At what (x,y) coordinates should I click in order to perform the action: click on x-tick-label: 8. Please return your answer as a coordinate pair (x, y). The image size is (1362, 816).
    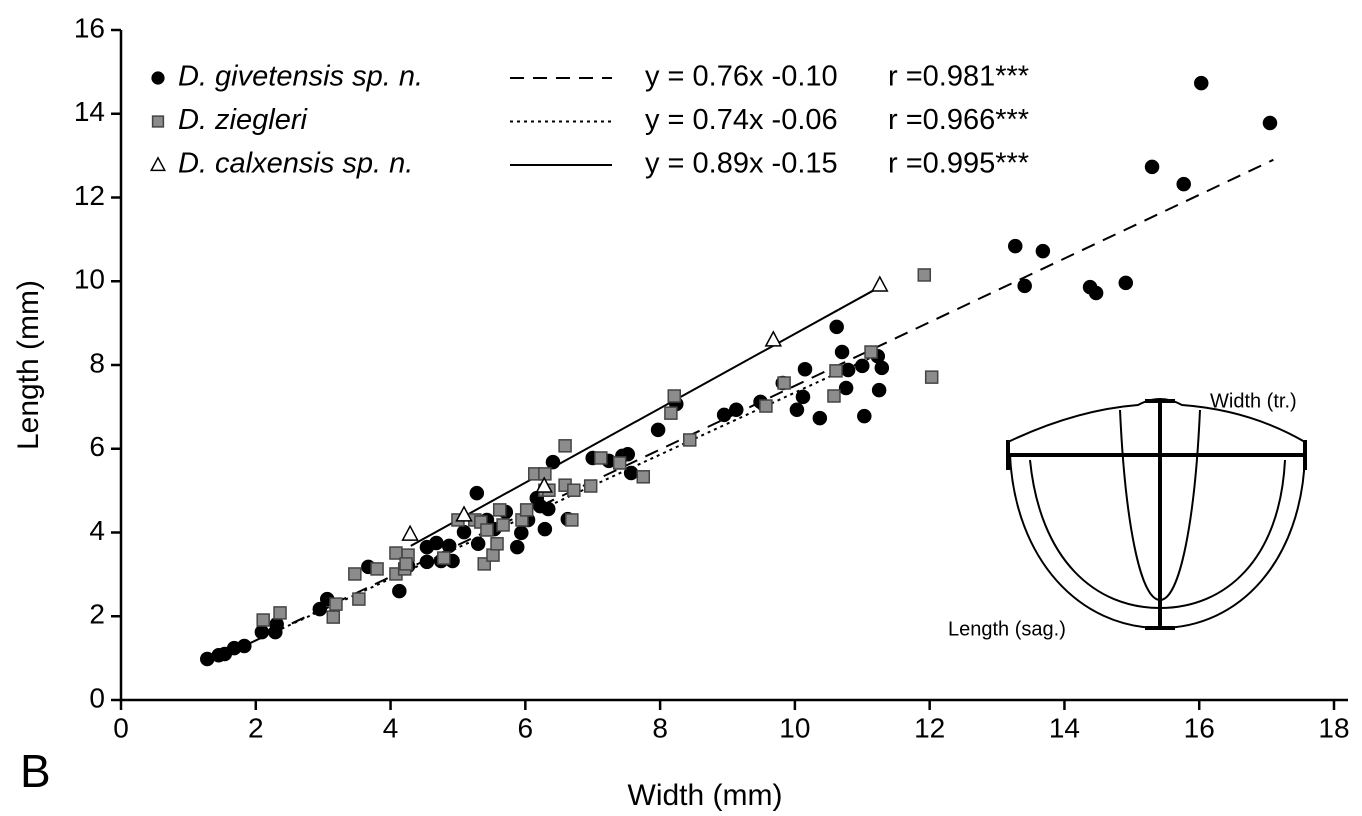
    Looking at the image, I should click on (660, 727).